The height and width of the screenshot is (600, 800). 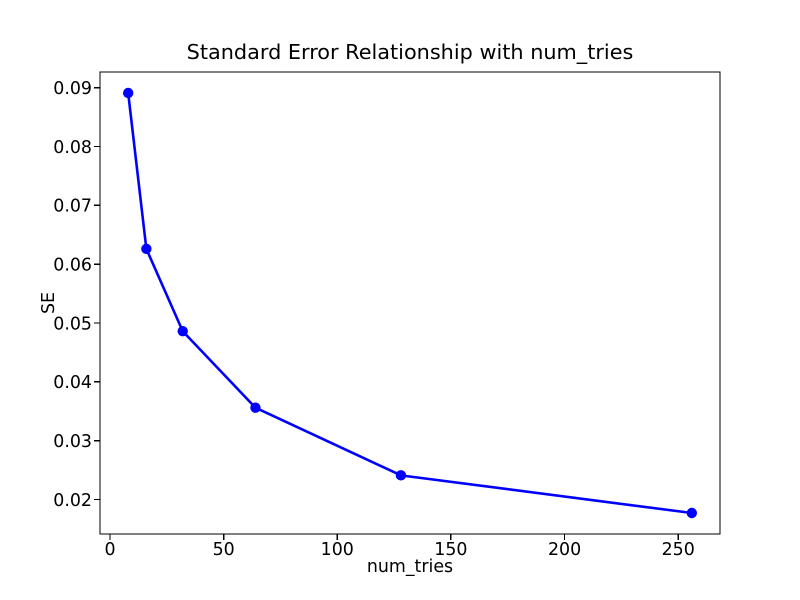 I want to click on y-axis-ticks: 0.02 0.03 0.04 0.05 0.06 0.07 0.08 0.09, so click(x=76, y=295).